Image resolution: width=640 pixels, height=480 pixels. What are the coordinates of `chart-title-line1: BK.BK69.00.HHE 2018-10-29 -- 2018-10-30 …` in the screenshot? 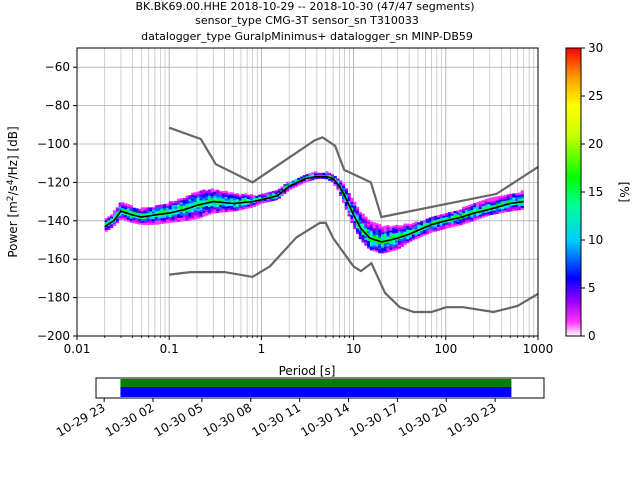 It's located at (304, 6).